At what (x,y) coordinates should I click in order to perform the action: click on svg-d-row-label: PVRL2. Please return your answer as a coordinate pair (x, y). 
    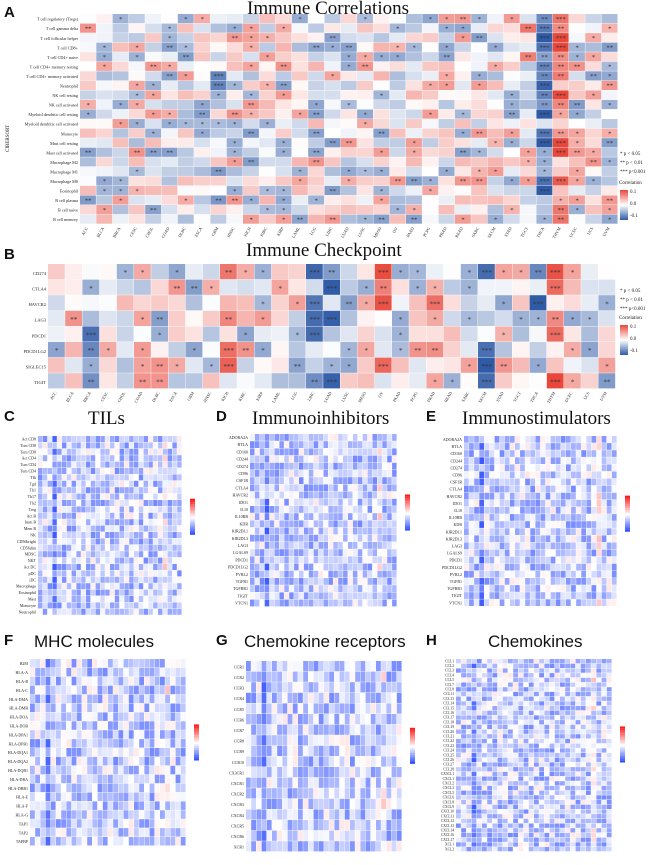
    Looking at the image, I should click on (242, 574).